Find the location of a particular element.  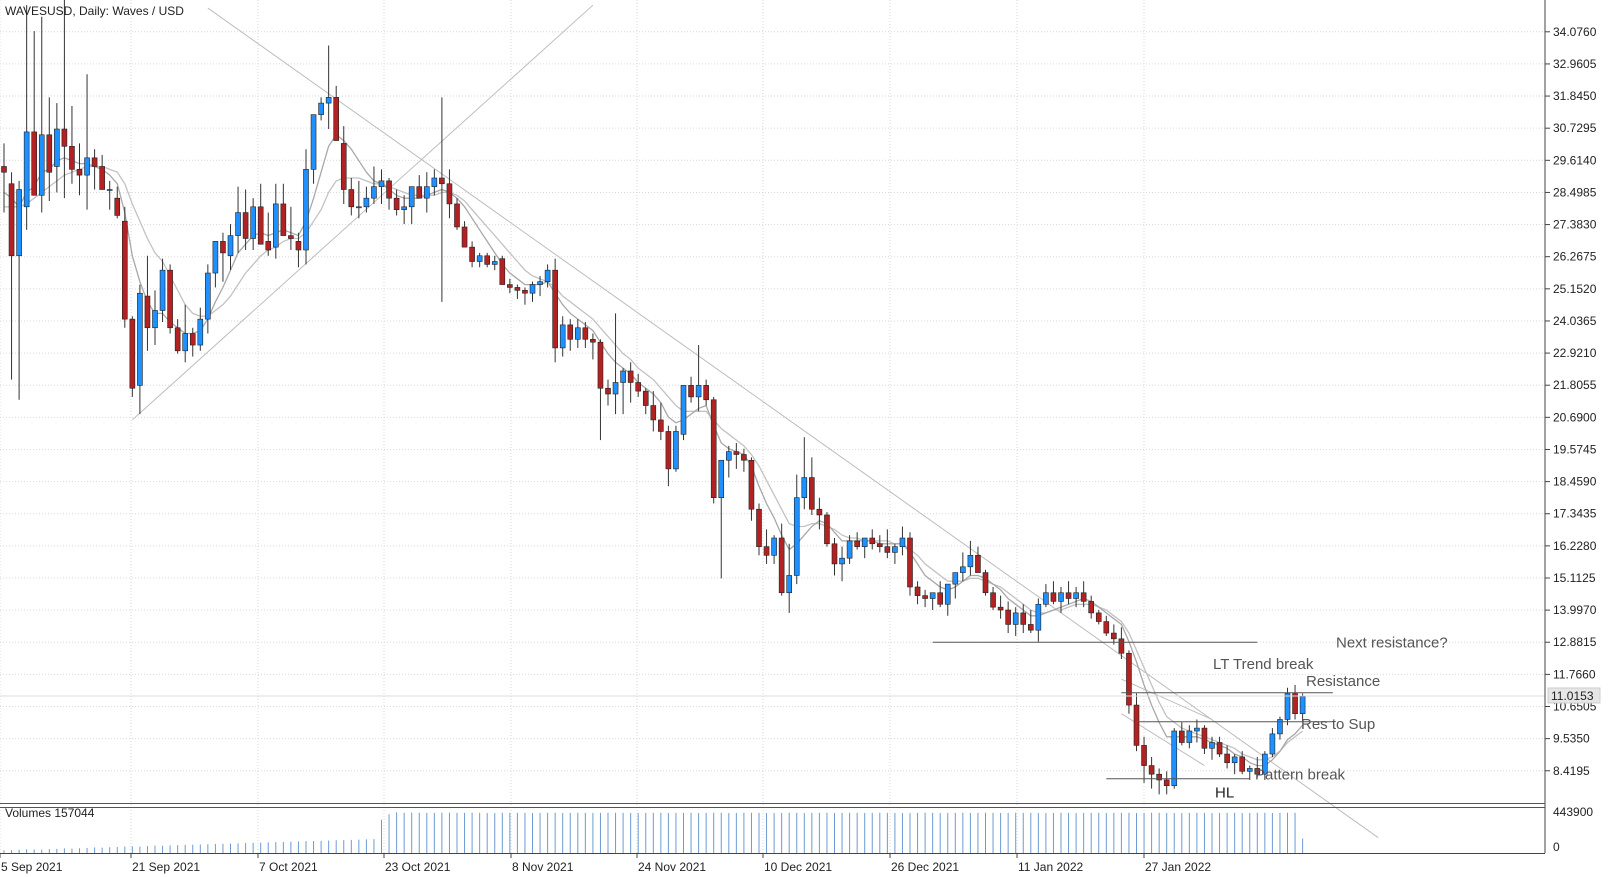

price-tick-label: 9.5350 is located at coordinates (1571, 739).